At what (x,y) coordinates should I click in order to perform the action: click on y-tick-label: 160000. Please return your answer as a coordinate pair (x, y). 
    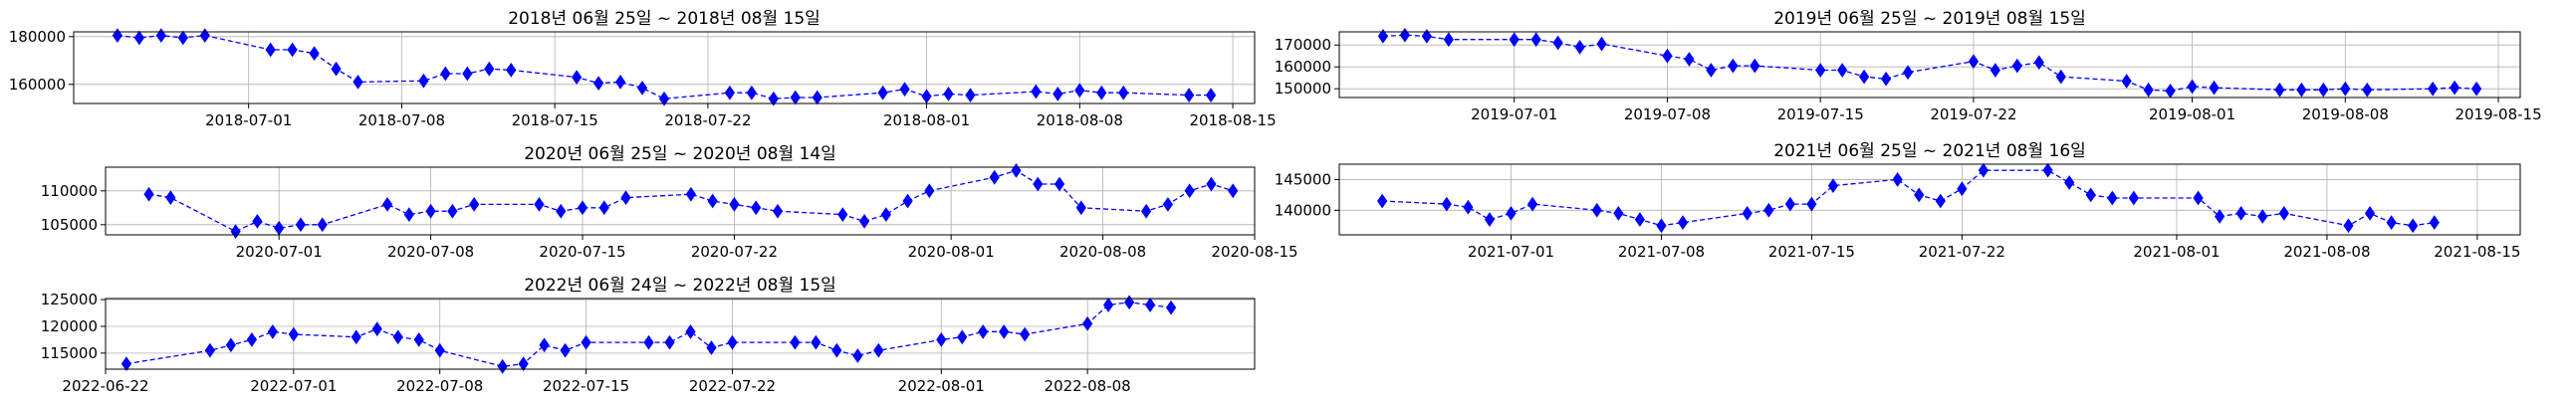
    Looking at the image, I should click on (1303, 67).